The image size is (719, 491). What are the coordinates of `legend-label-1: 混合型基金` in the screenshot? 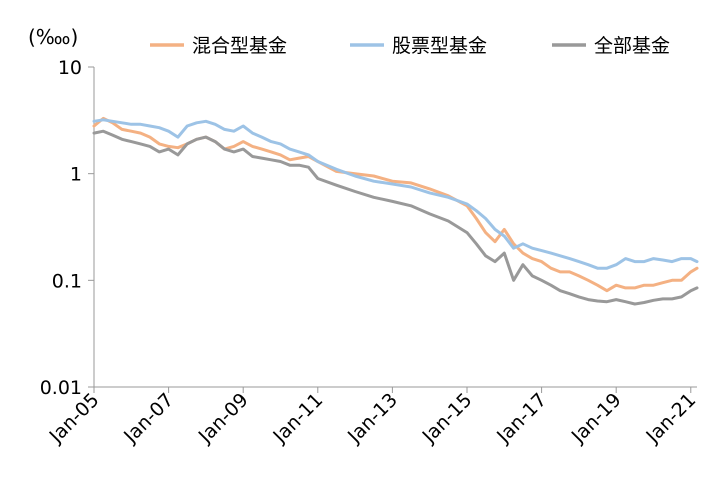 It's located at (239, 46).